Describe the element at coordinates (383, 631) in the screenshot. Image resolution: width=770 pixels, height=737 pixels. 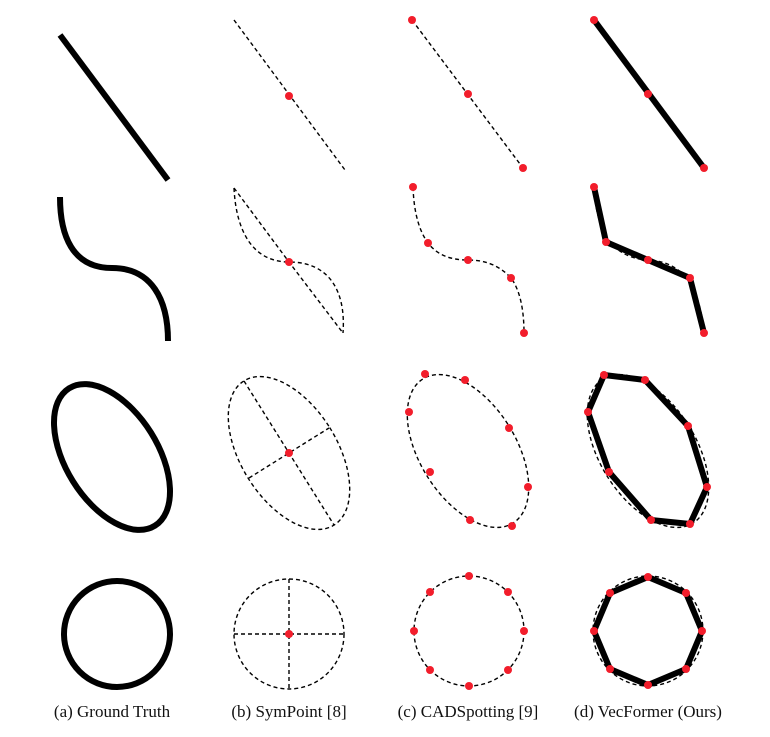
I see `row-circle` at that location.